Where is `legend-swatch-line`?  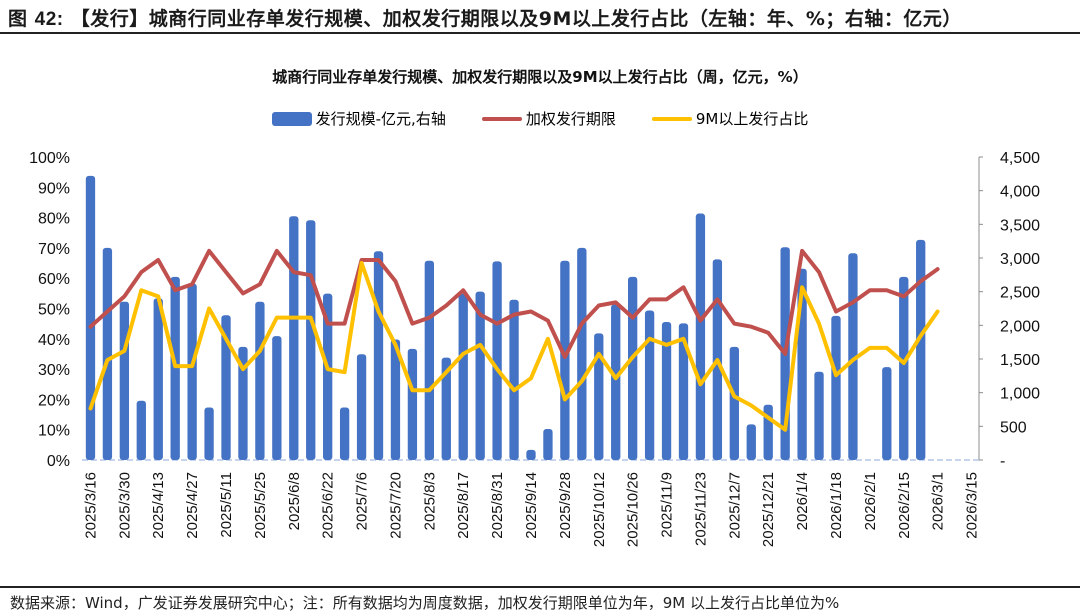 legend-swatch-line is located at coordinates (501, 118).